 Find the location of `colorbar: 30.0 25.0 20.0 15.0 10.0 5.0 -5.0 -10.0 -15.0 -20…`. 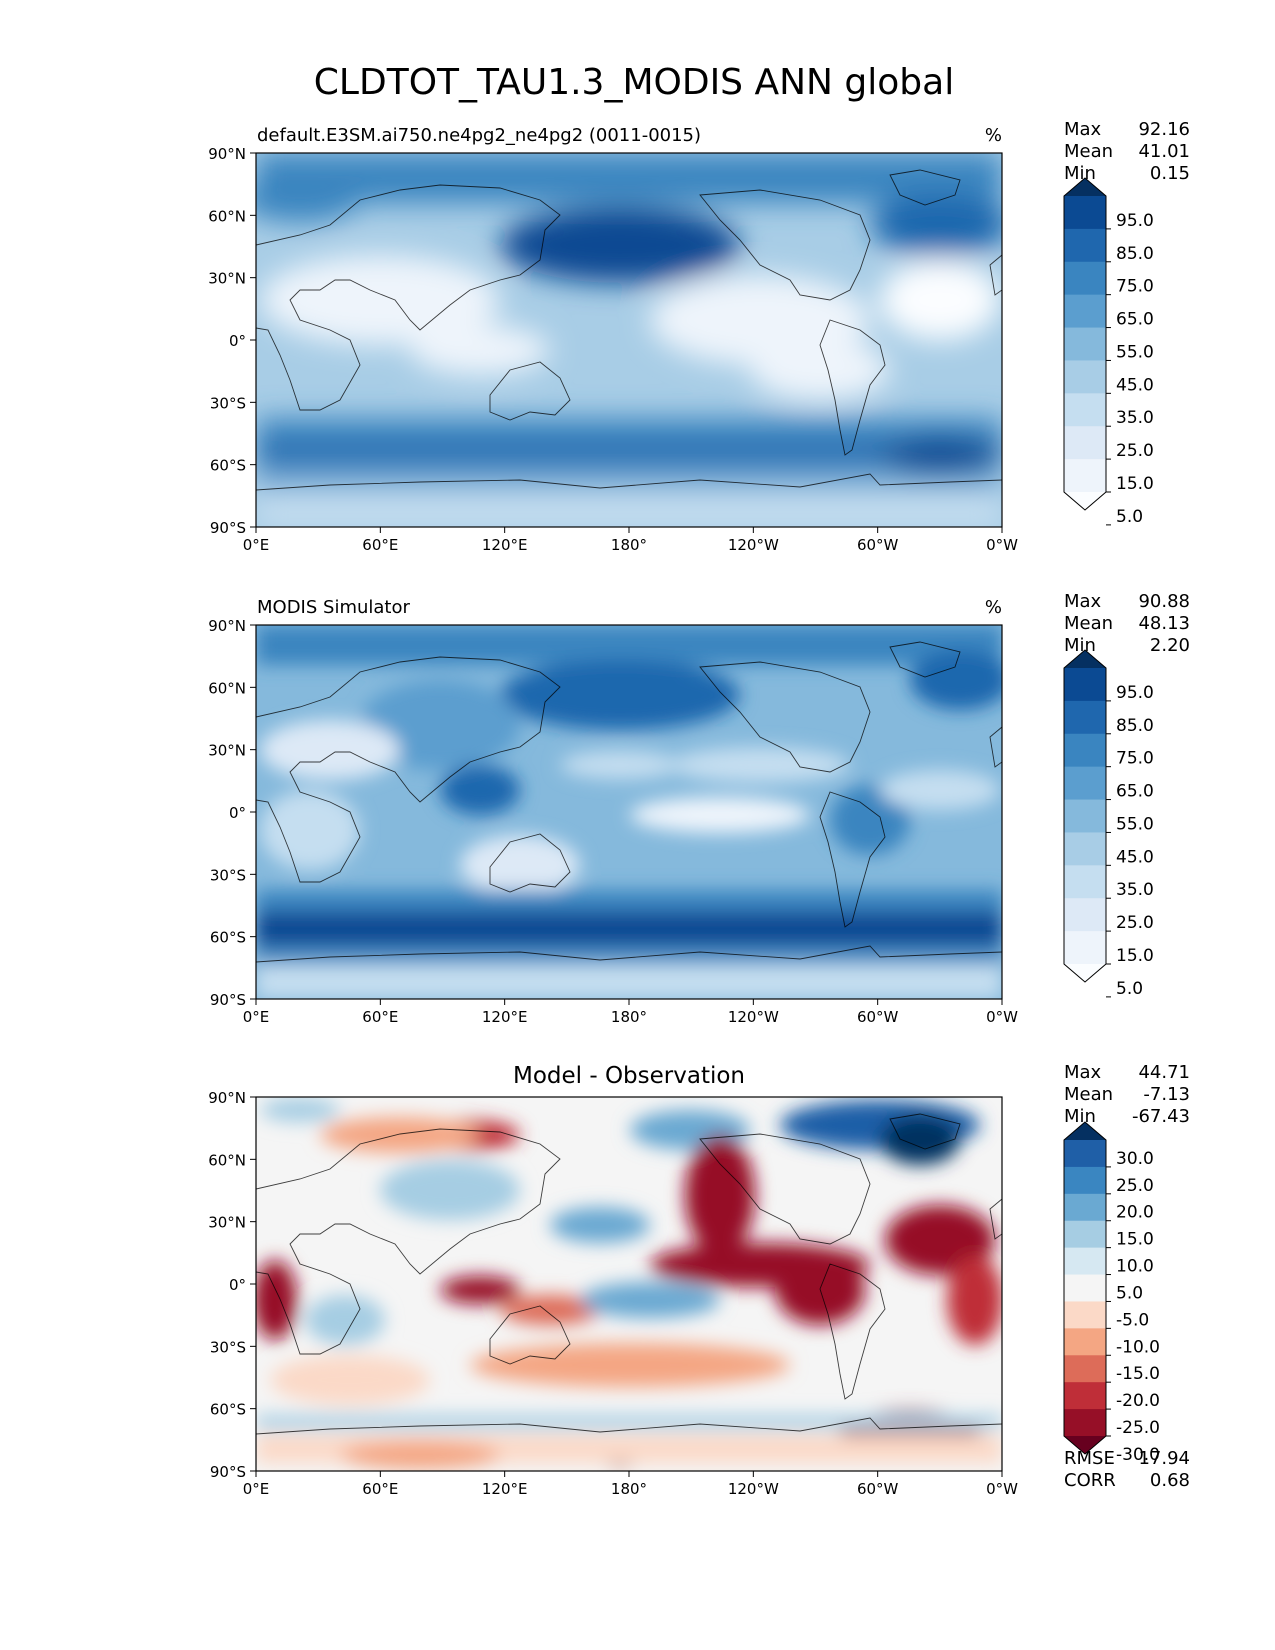

colorbar: 30.0 25.0 20.0 15.0 10.0 5.0 -5.0 -10.0 -15.0 -20… is located at coordinates (1111, 1293).